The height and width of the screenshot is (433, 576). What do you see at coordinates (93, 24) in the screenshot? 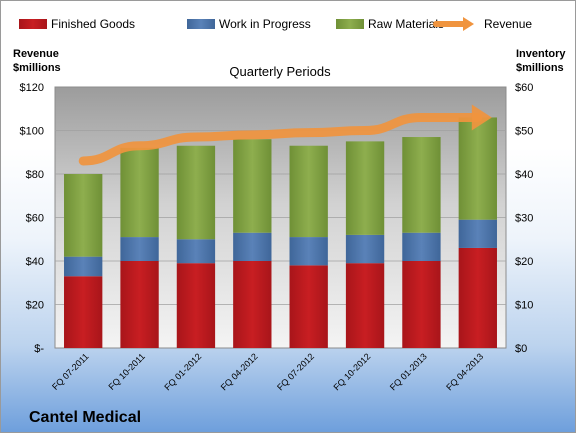
I see `legend-label-finished-goods: Finished Goods` at bounding box center [93, 24].